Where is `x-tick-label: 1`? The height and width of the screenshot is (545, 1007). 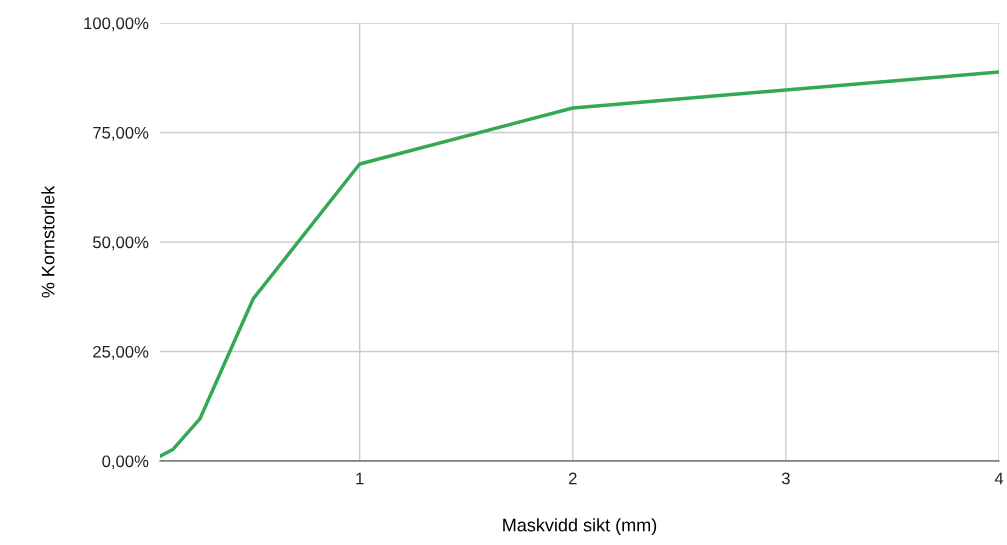
x-tick-label: 1 is located at coordinates (360, 478).